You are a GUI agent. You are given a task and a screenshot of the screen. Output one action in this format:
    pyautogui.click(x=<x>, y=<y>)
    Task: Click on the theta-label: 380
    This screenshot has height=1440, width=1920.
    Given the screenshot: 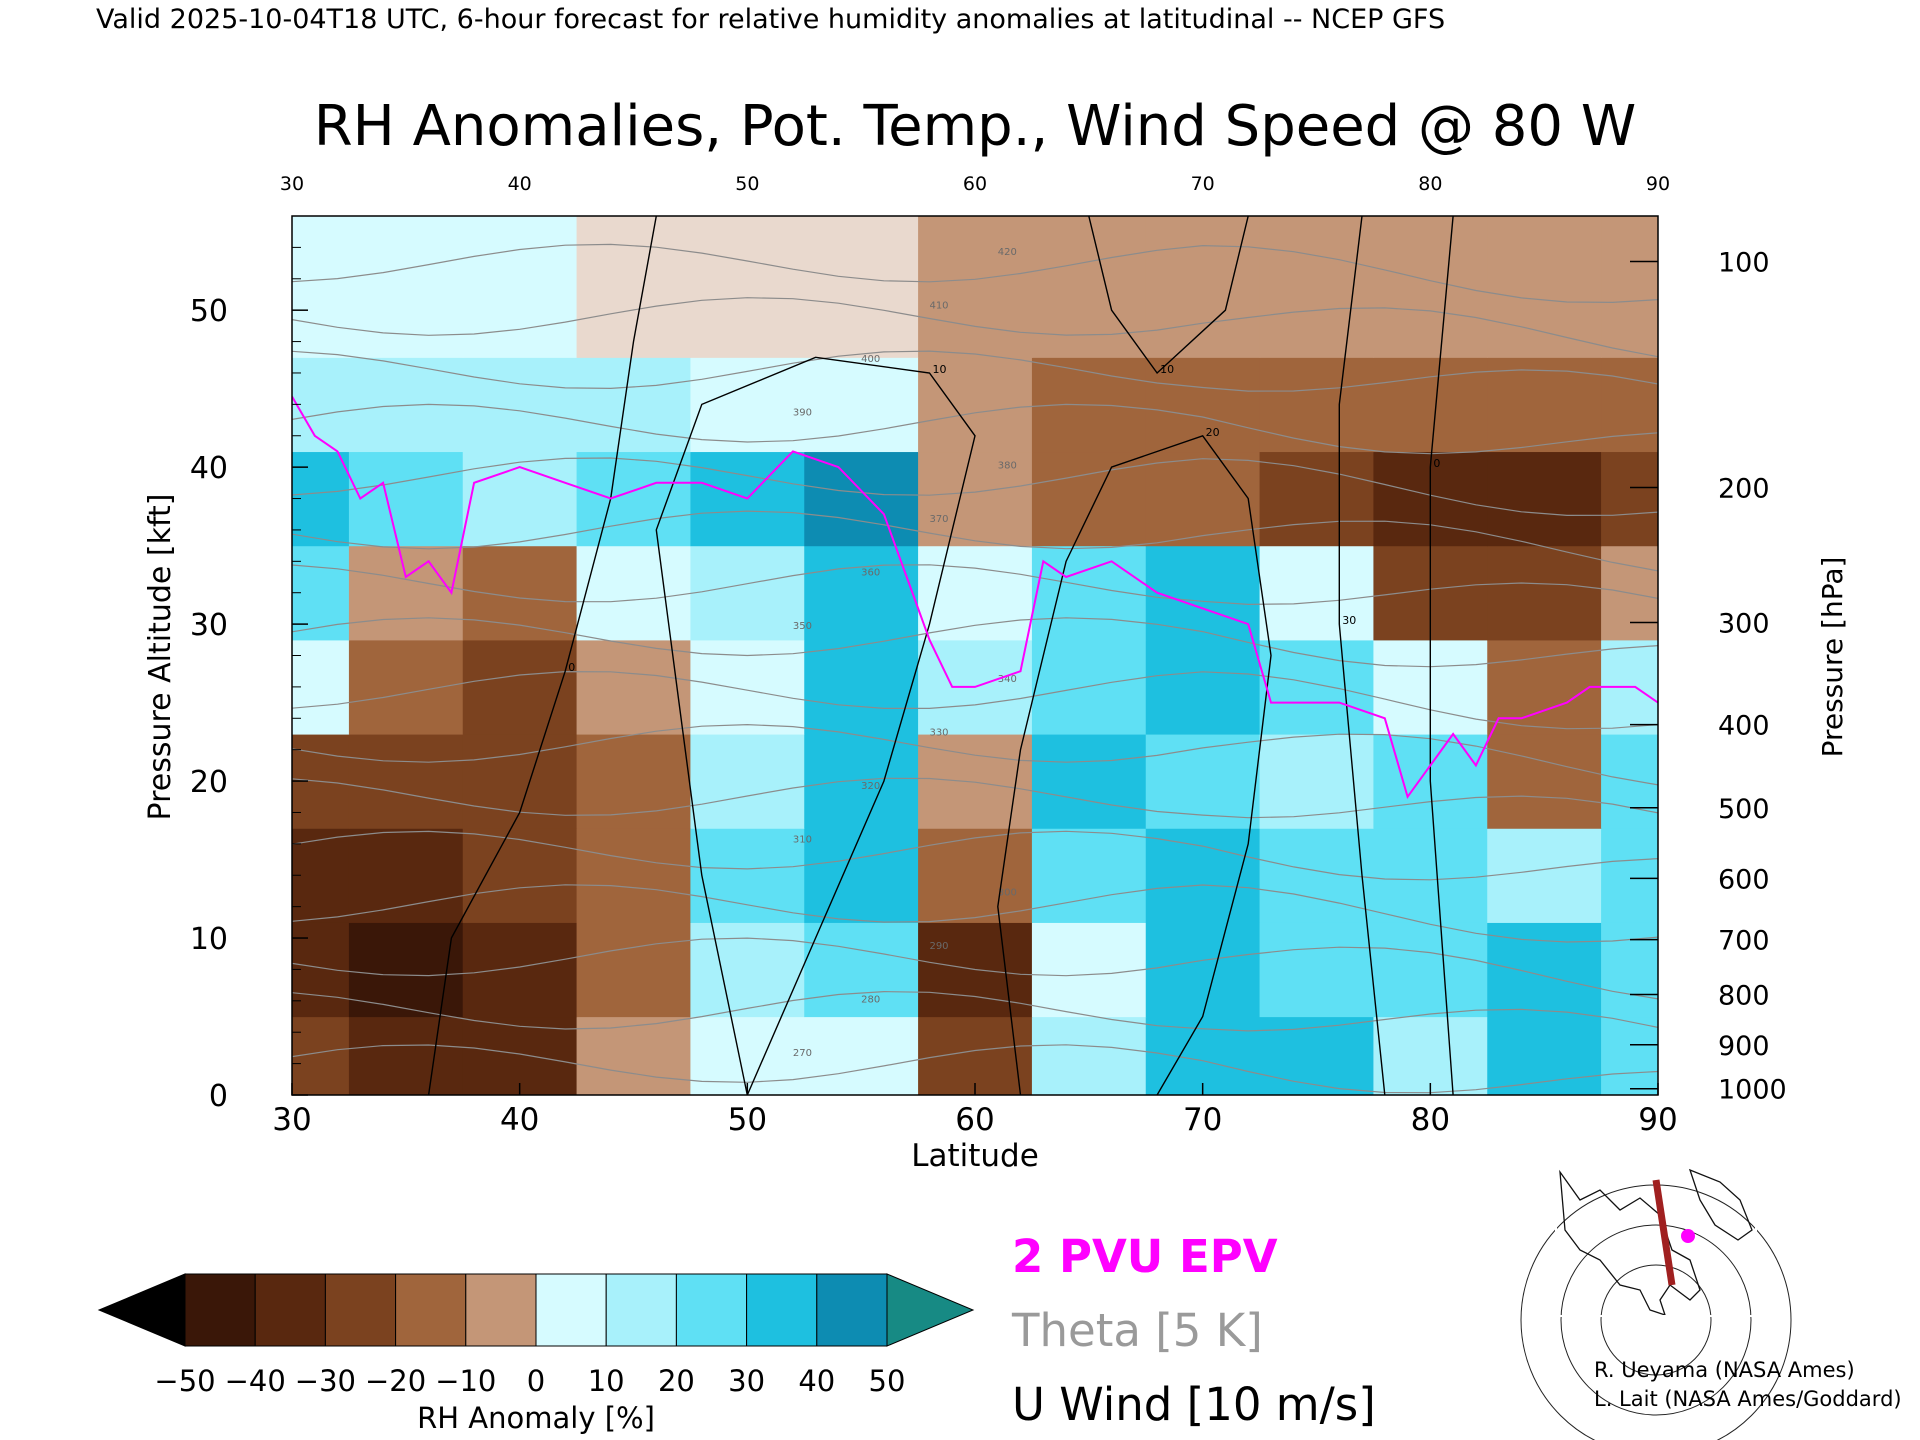 What is the action you would take?
    pyautogui.click(x=1007, y=466)
    